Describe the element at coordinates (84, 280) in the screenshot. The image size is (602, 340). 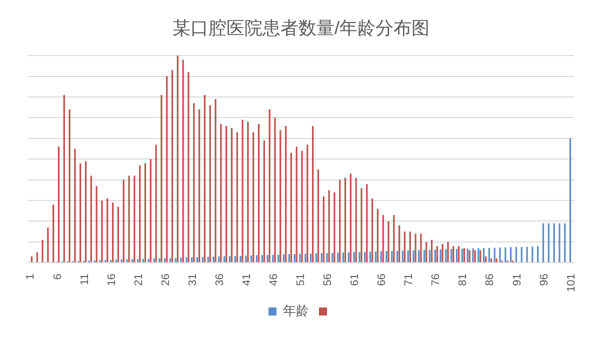
I see `x-tick-label: 11` at that location.